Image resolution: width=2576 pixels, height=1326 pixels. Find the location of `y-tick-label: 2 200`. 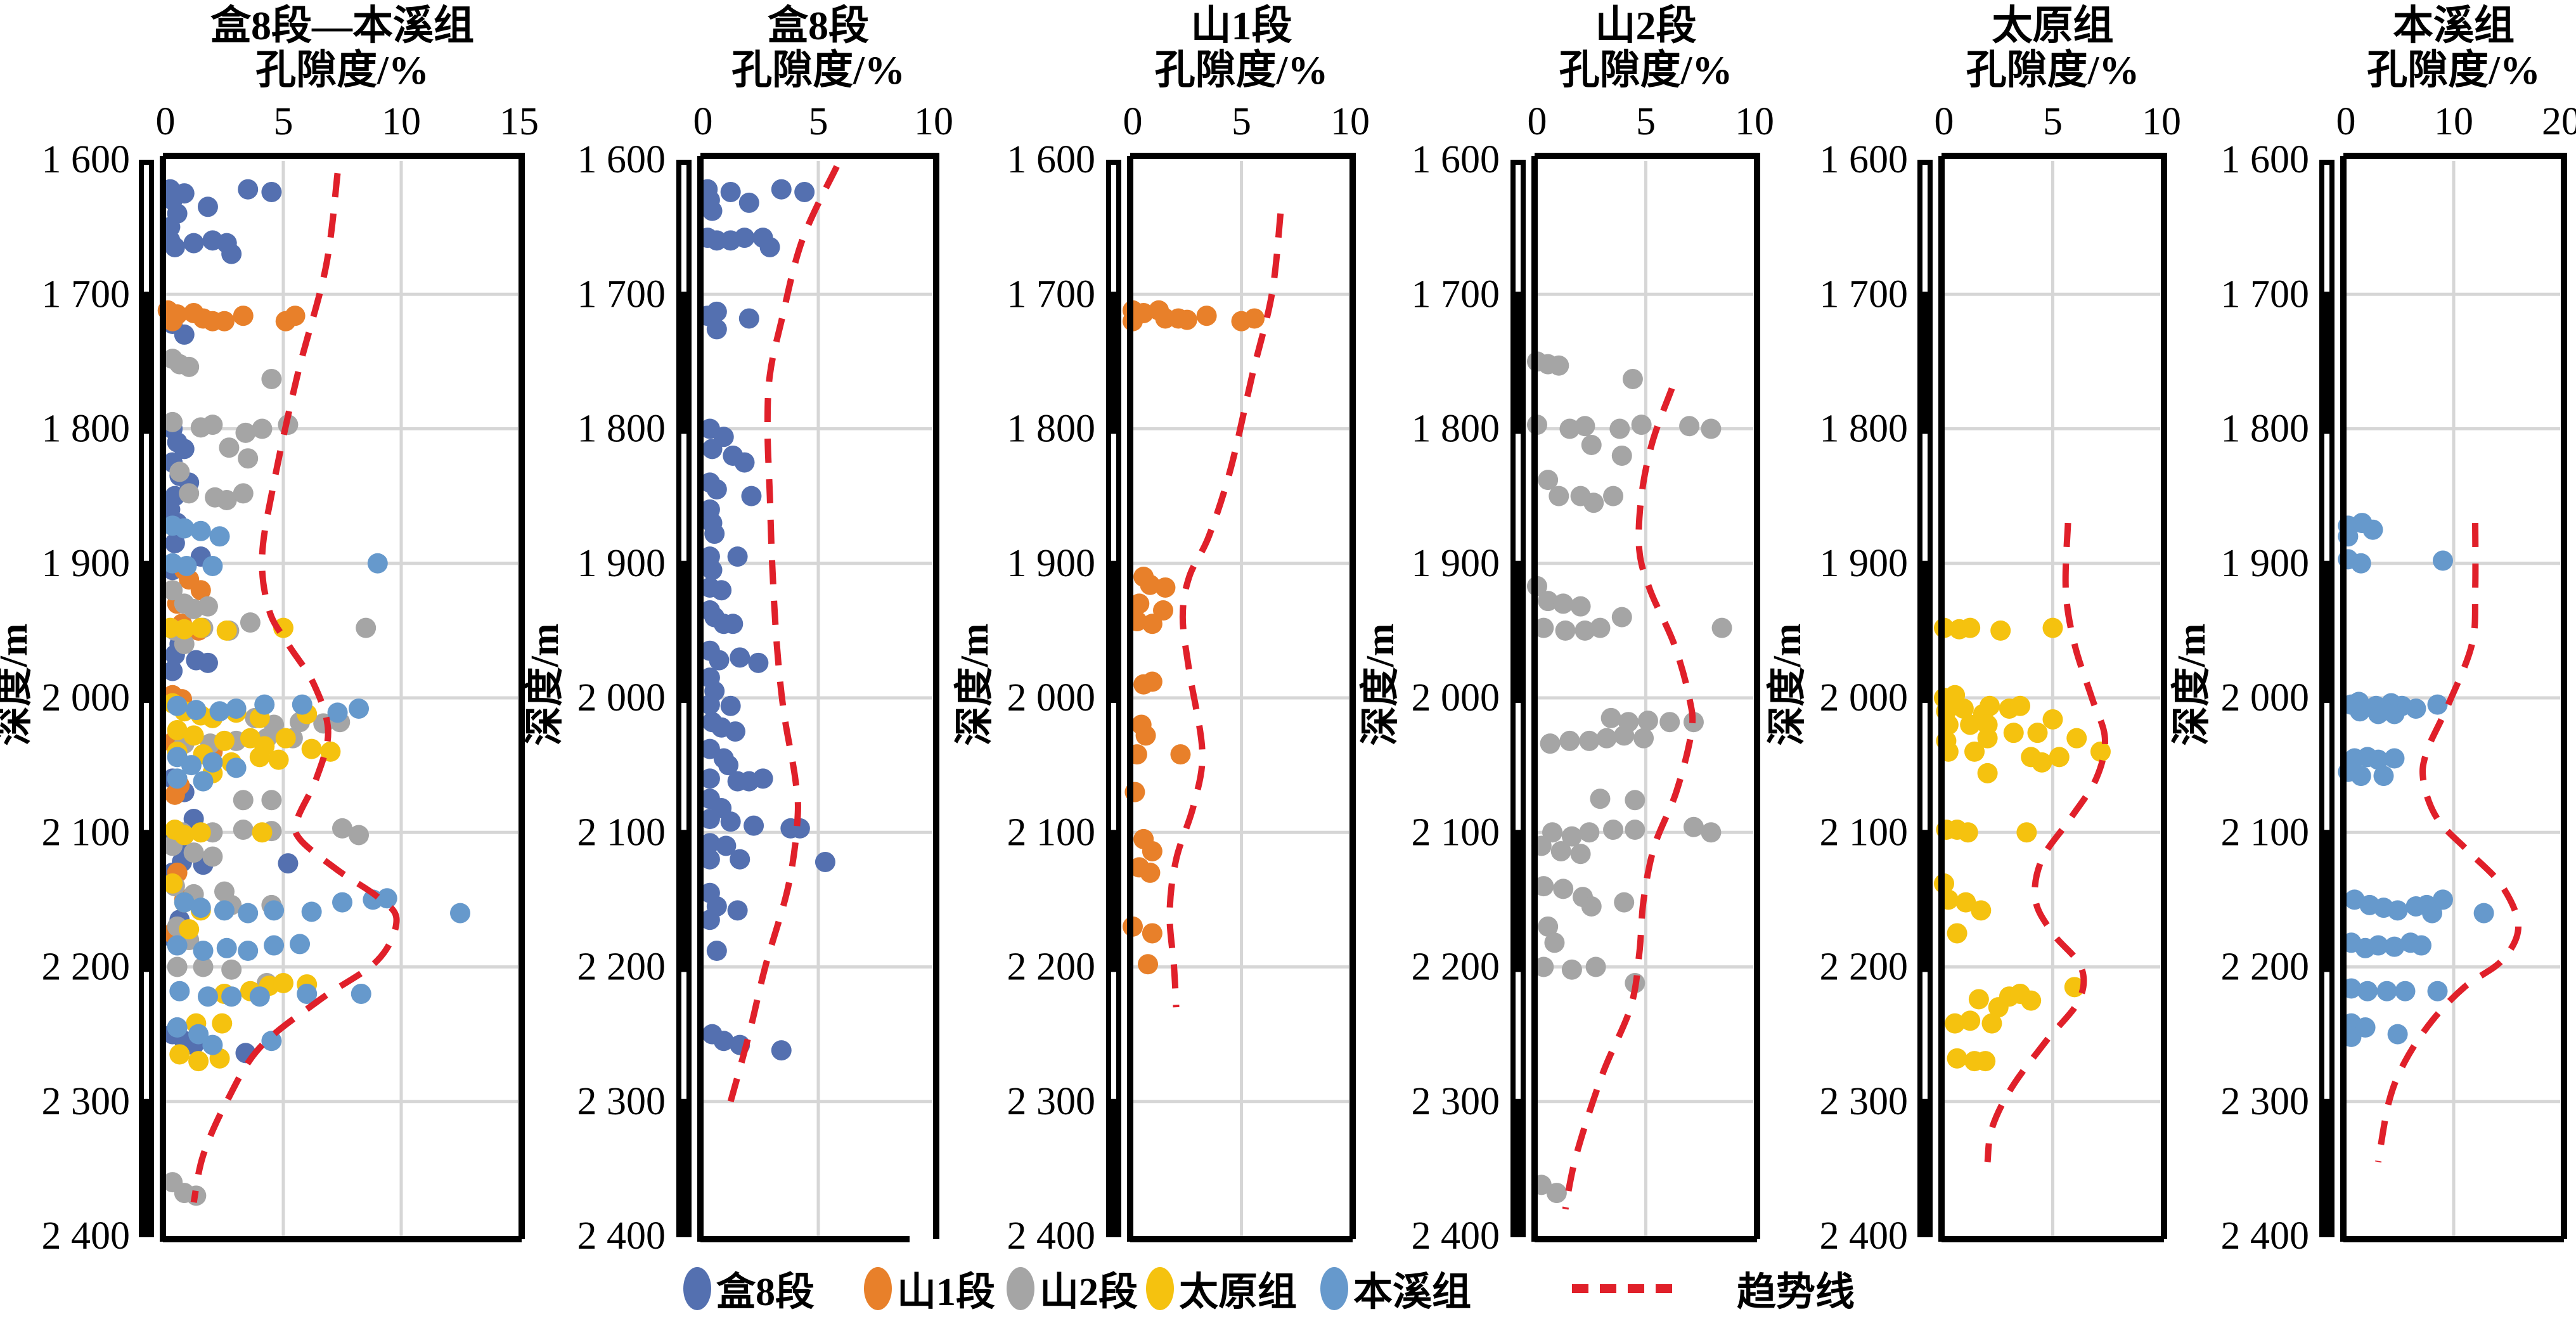

y-tick-label: 2 200 is located at coordinates (621, 967).